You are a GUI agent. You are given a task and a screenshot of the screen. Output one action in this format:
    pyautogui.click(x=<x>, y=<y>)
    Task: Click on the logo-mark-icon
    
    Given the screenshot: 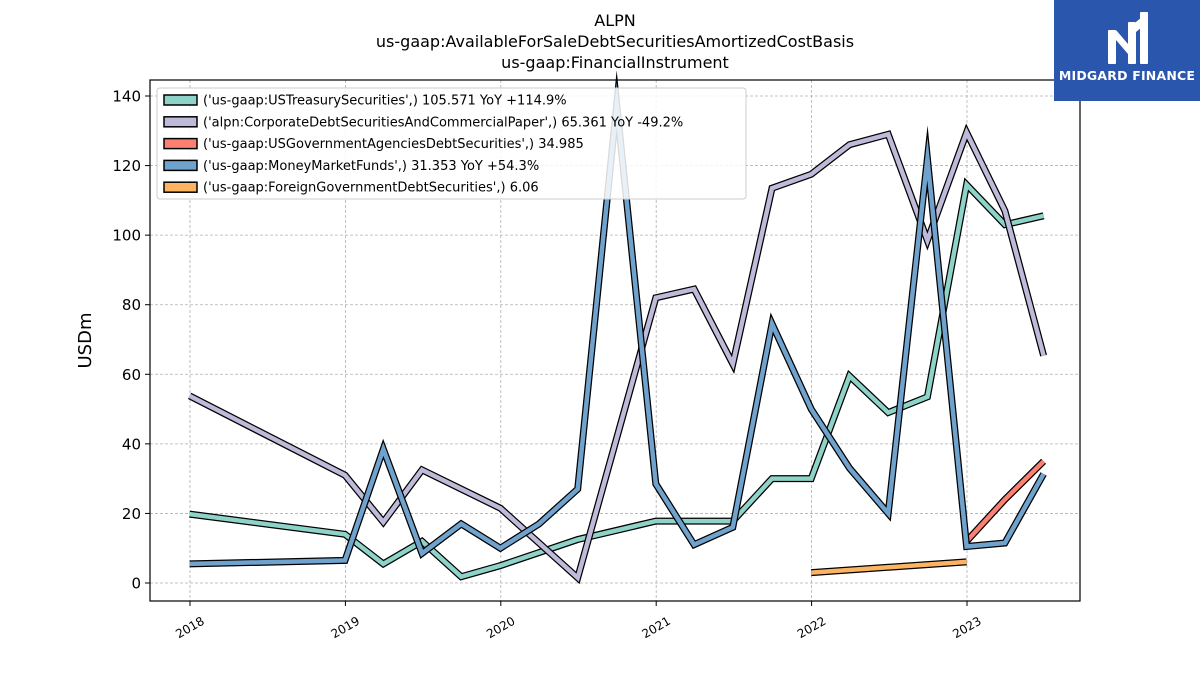 What is the action you would take?
    pyautogui.click(x=1128, y=38)
    